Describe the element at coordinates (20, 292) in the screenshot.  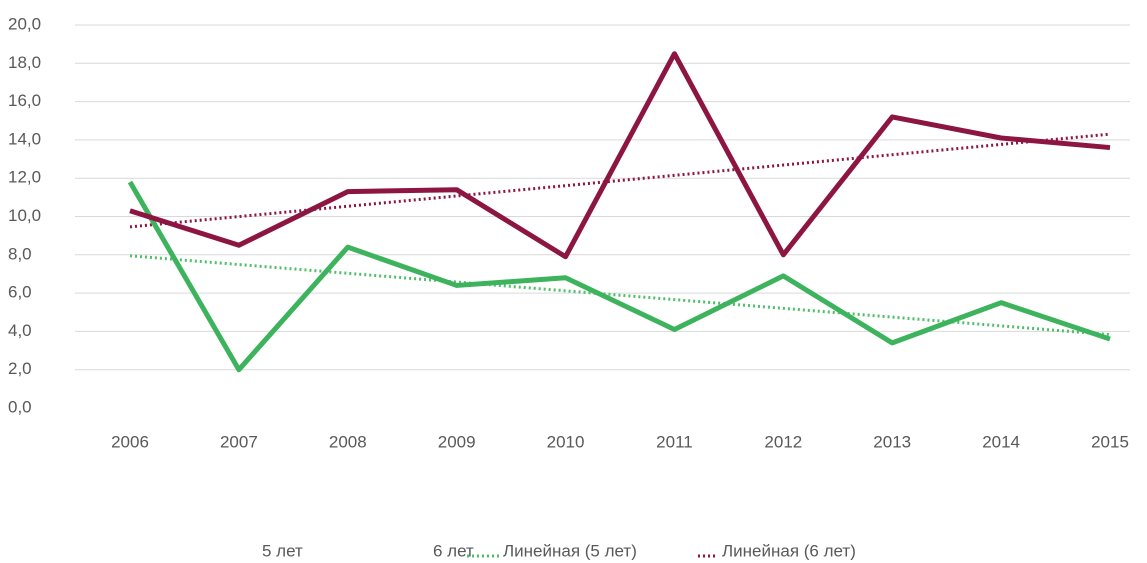
I see `y-tick-label: 6,0` at that location.